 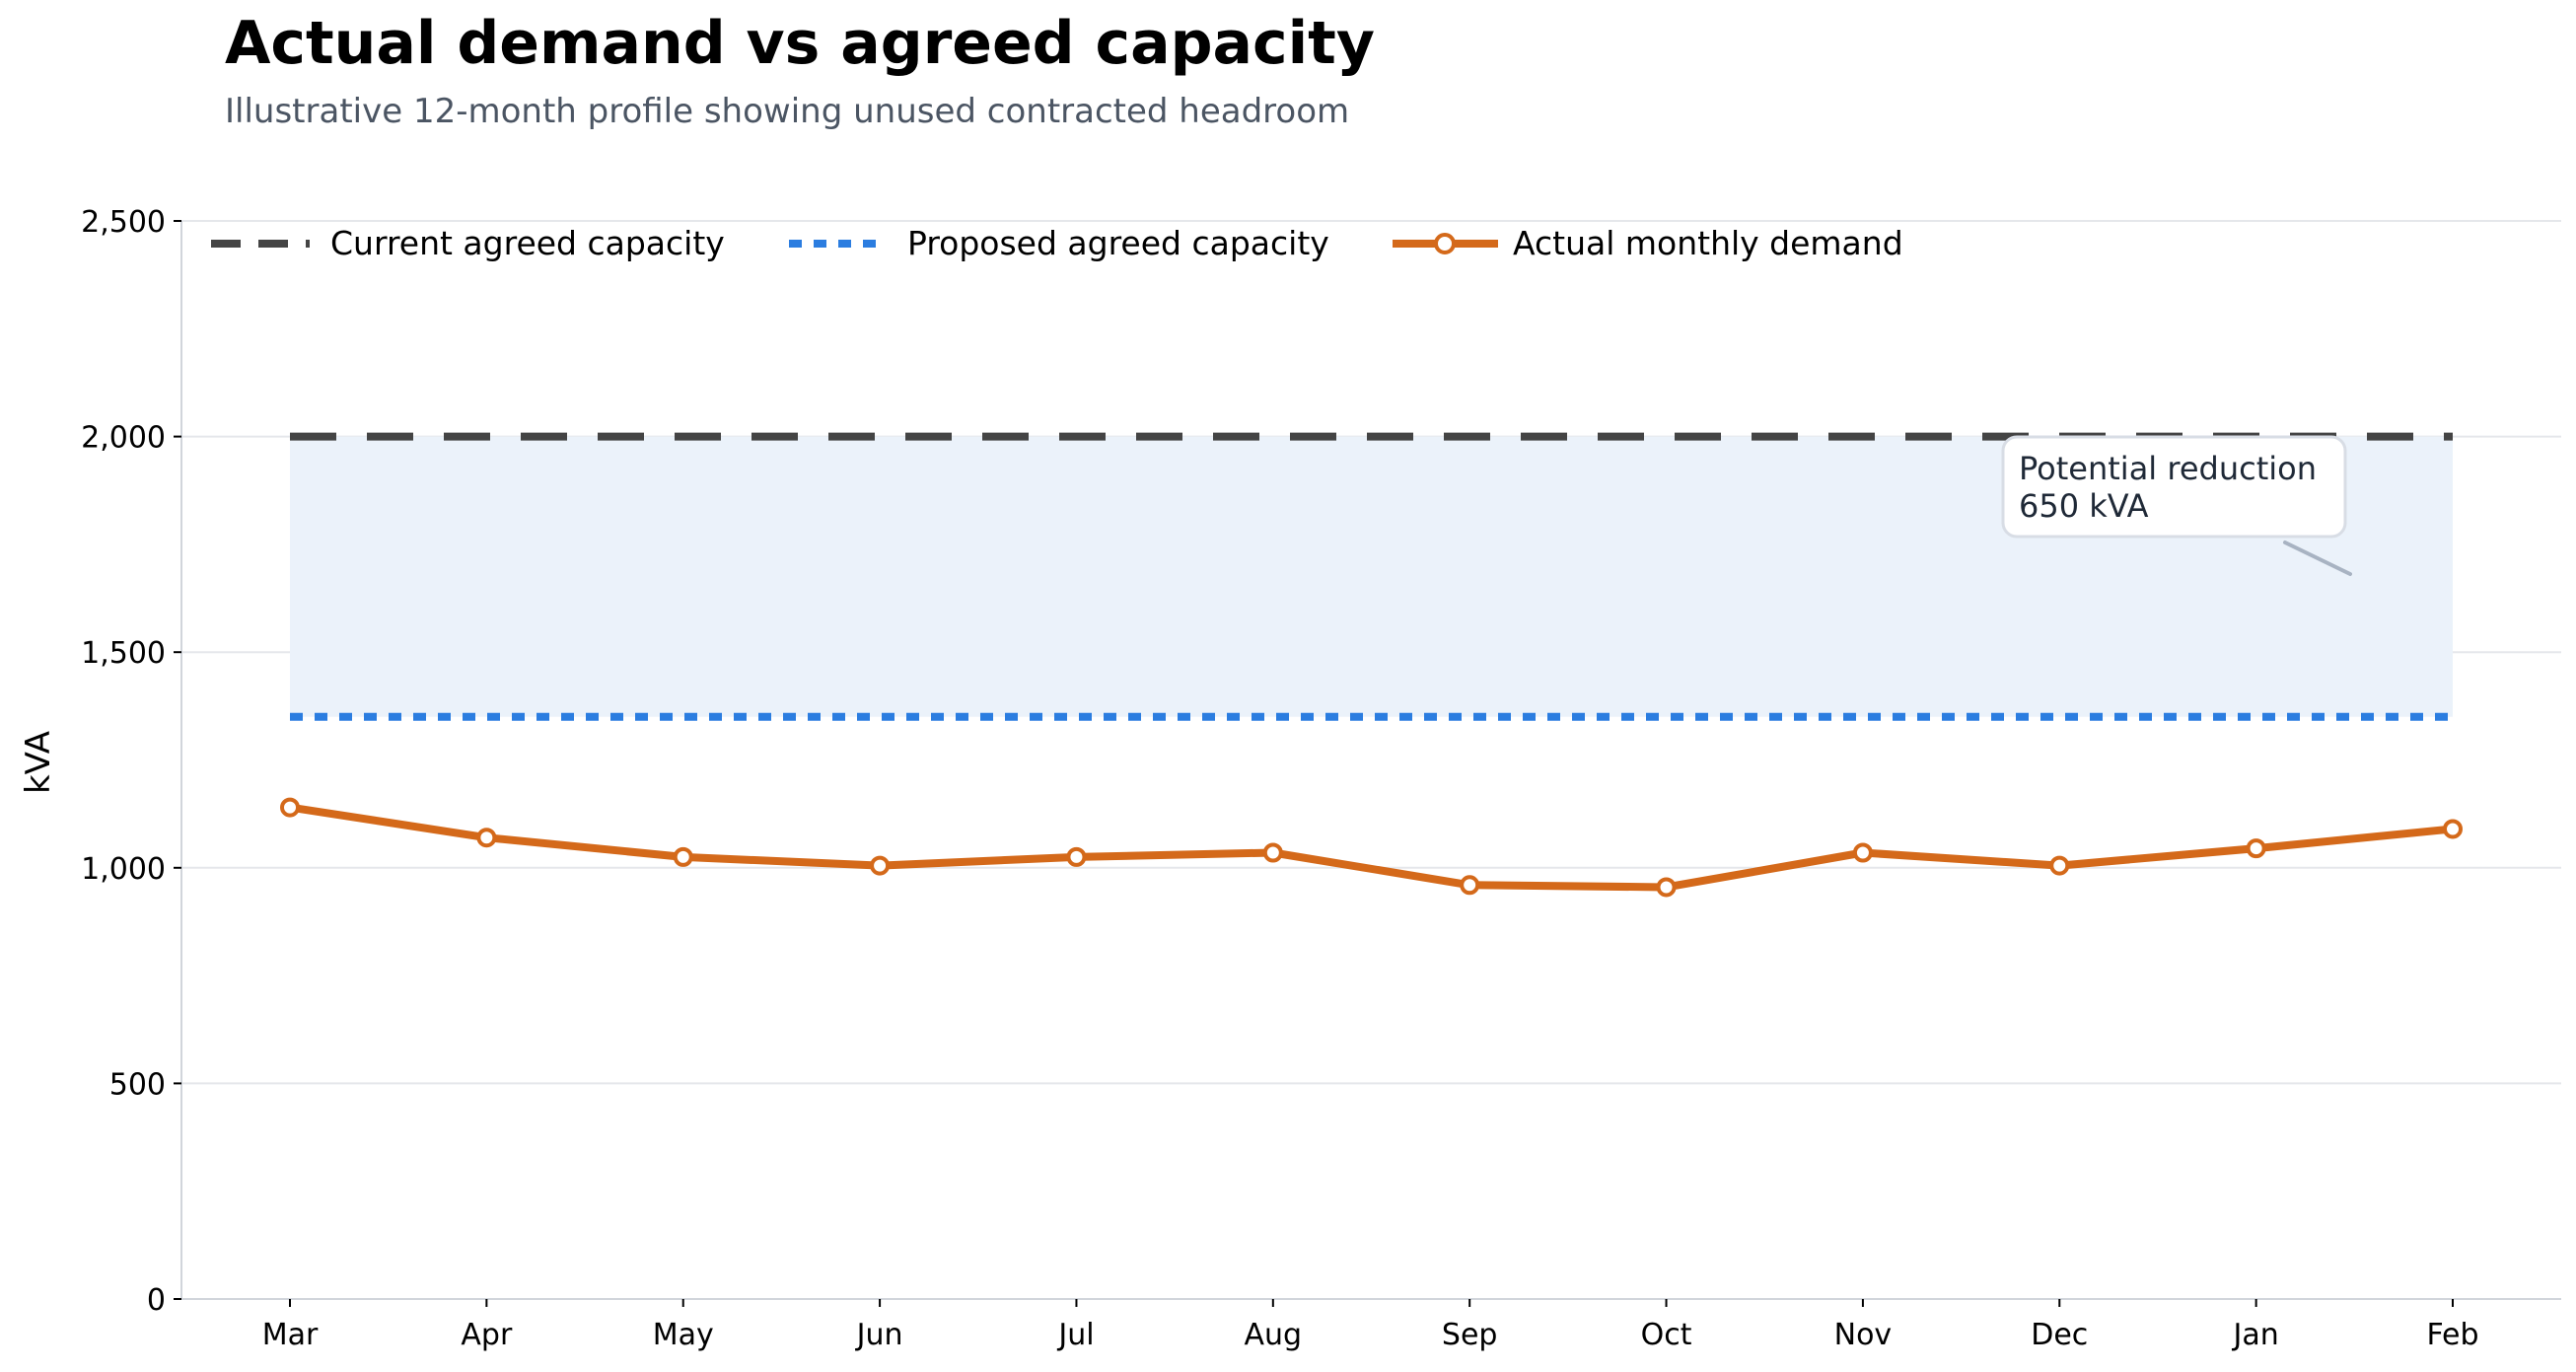 What do you see at coordinates (1370, 1325) in the screenshot?
I see `x-ticks: Mar Apr May Jun Jul Aug Sep Oct Nov Dec Jan Feb` at bounding box center [1370, 1325].